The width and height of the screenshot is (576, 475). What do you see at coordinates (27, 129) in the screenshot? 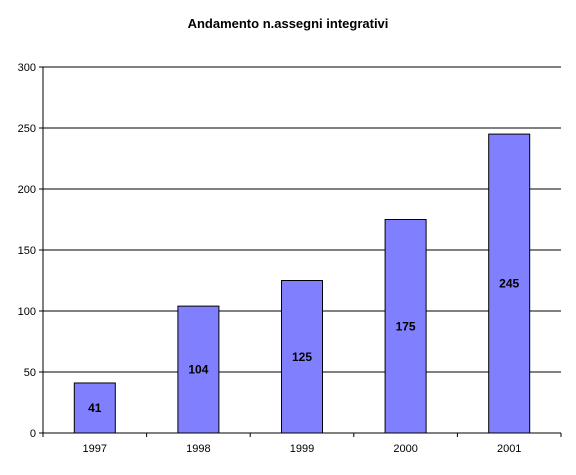
I see `y-tick-label-250: 250` at bounding box center [27, 129].